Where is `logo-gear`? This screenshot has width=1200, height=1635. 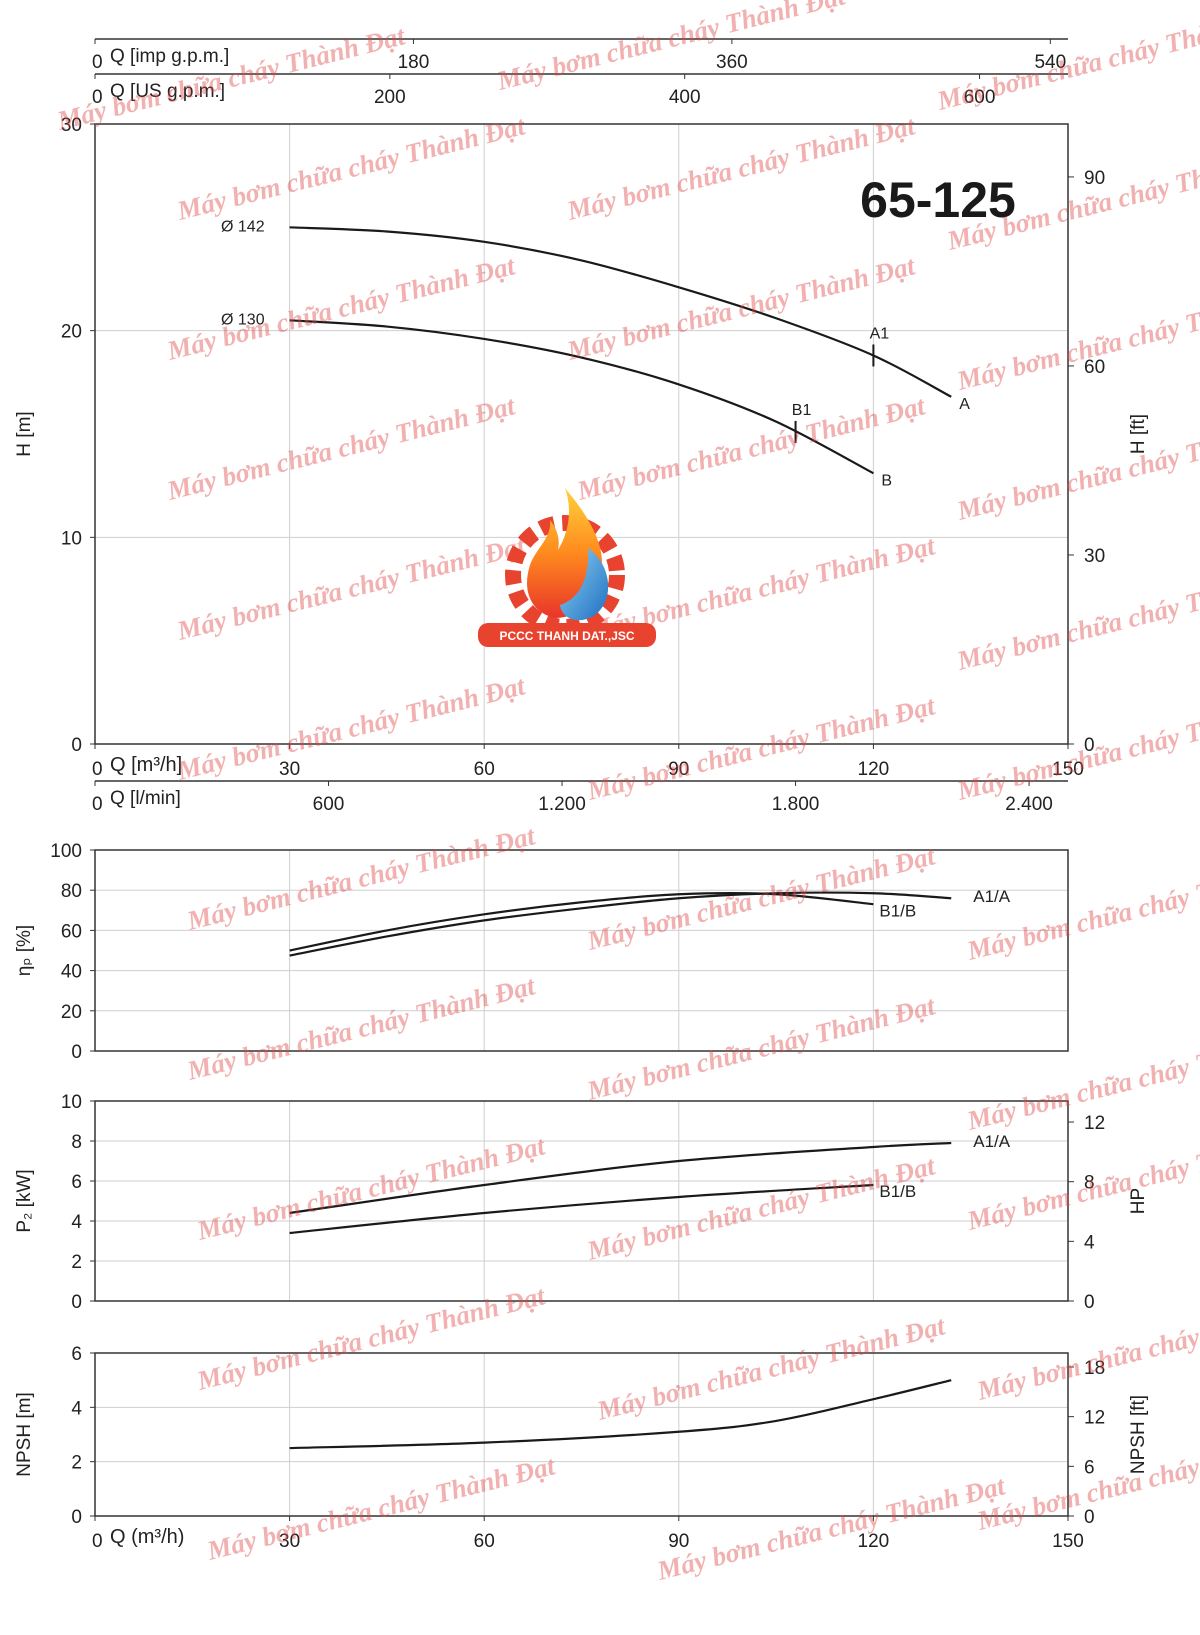 logo-gear is located at coordinates (565, 575).